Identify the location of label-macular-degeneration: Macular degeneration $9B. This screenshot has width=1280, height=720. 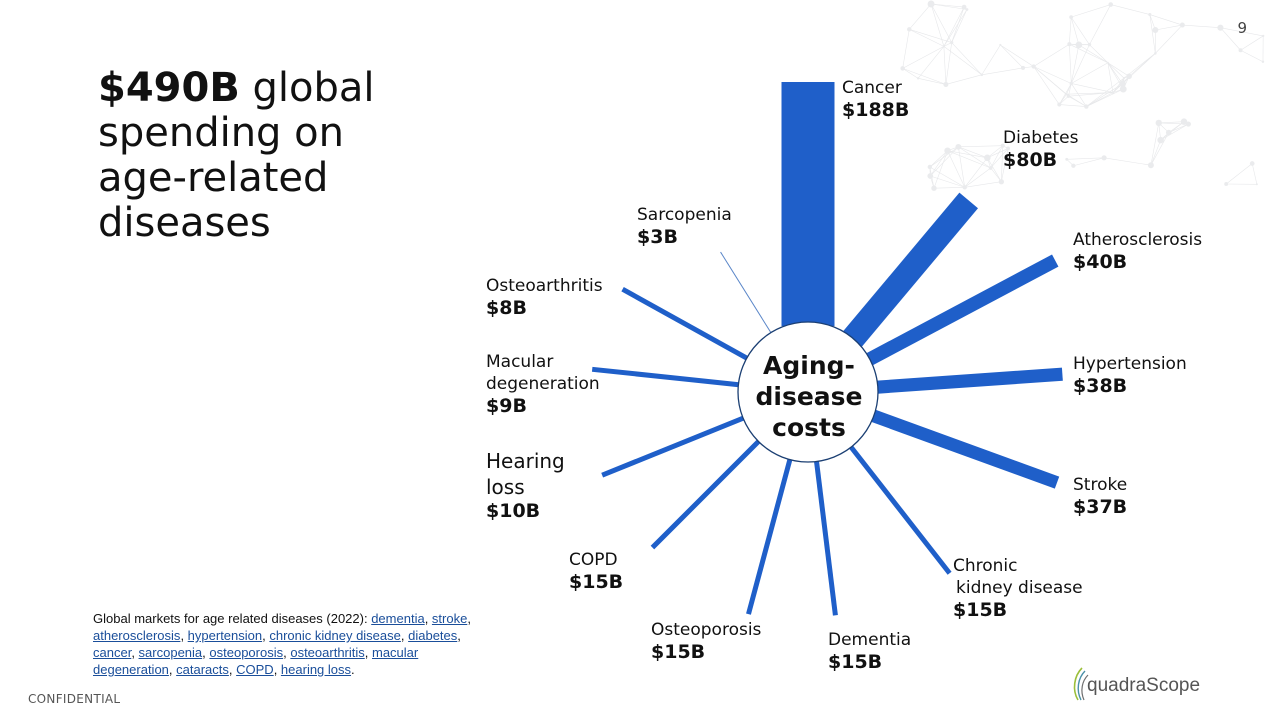
(543, 384).